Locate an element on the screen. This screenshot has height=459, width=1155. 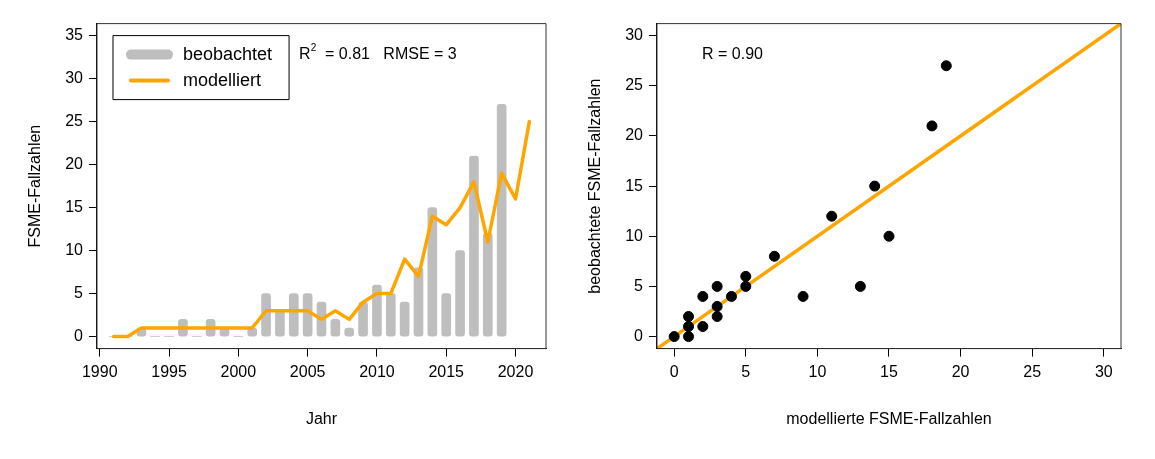
x-tick-label: 2020 is located at coordinates (515, 371).